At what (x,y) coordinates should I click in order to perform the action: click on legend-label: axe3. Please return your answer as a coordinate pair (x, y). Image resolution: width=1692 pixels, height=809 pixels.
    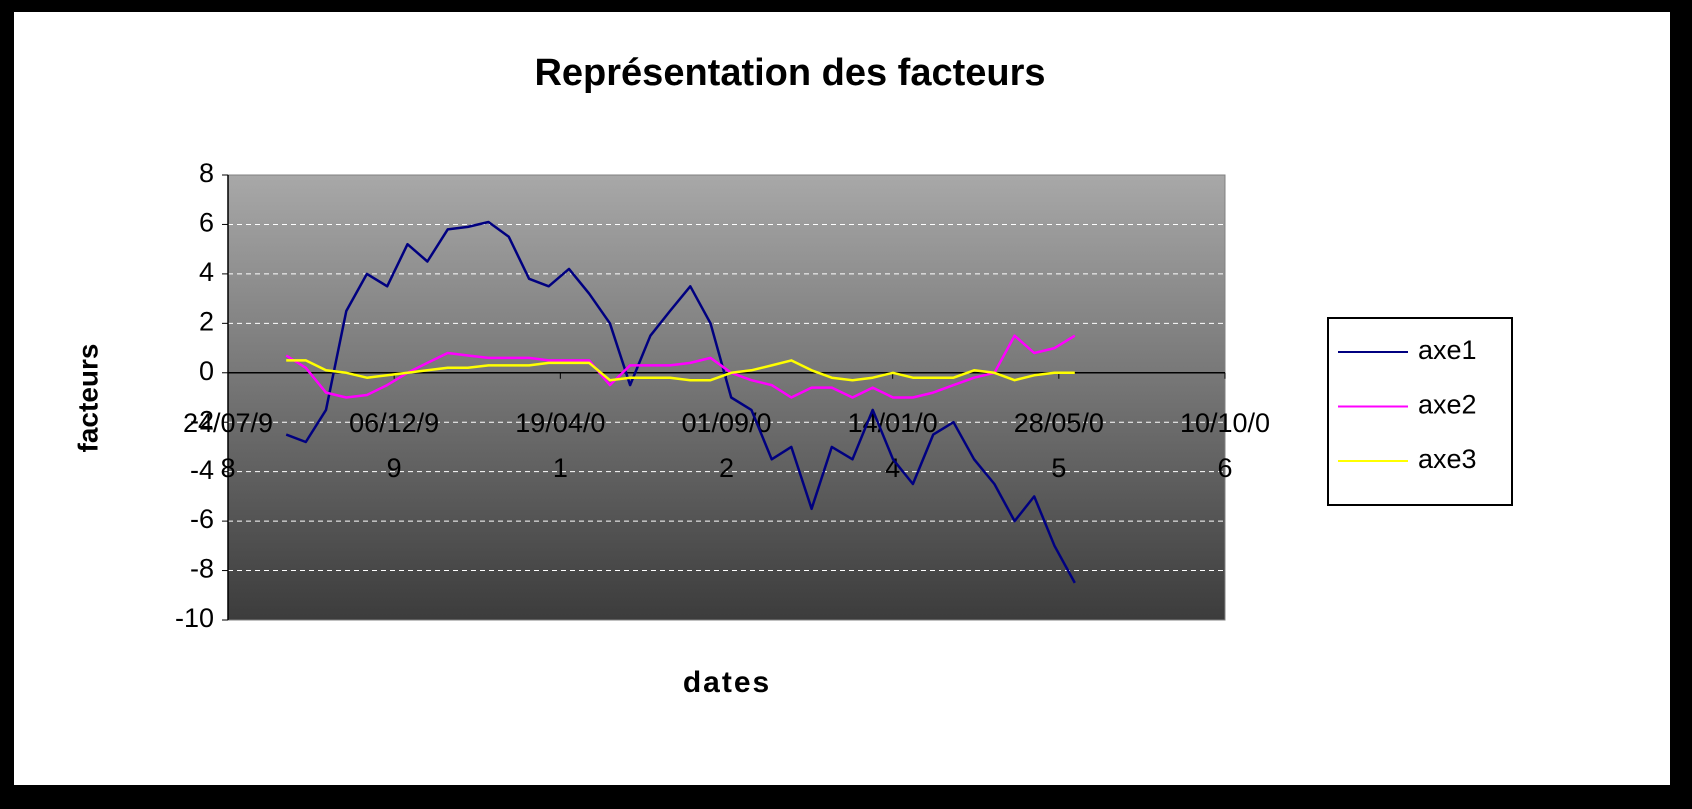
    Looking at the image, I should click on (1447, 459).